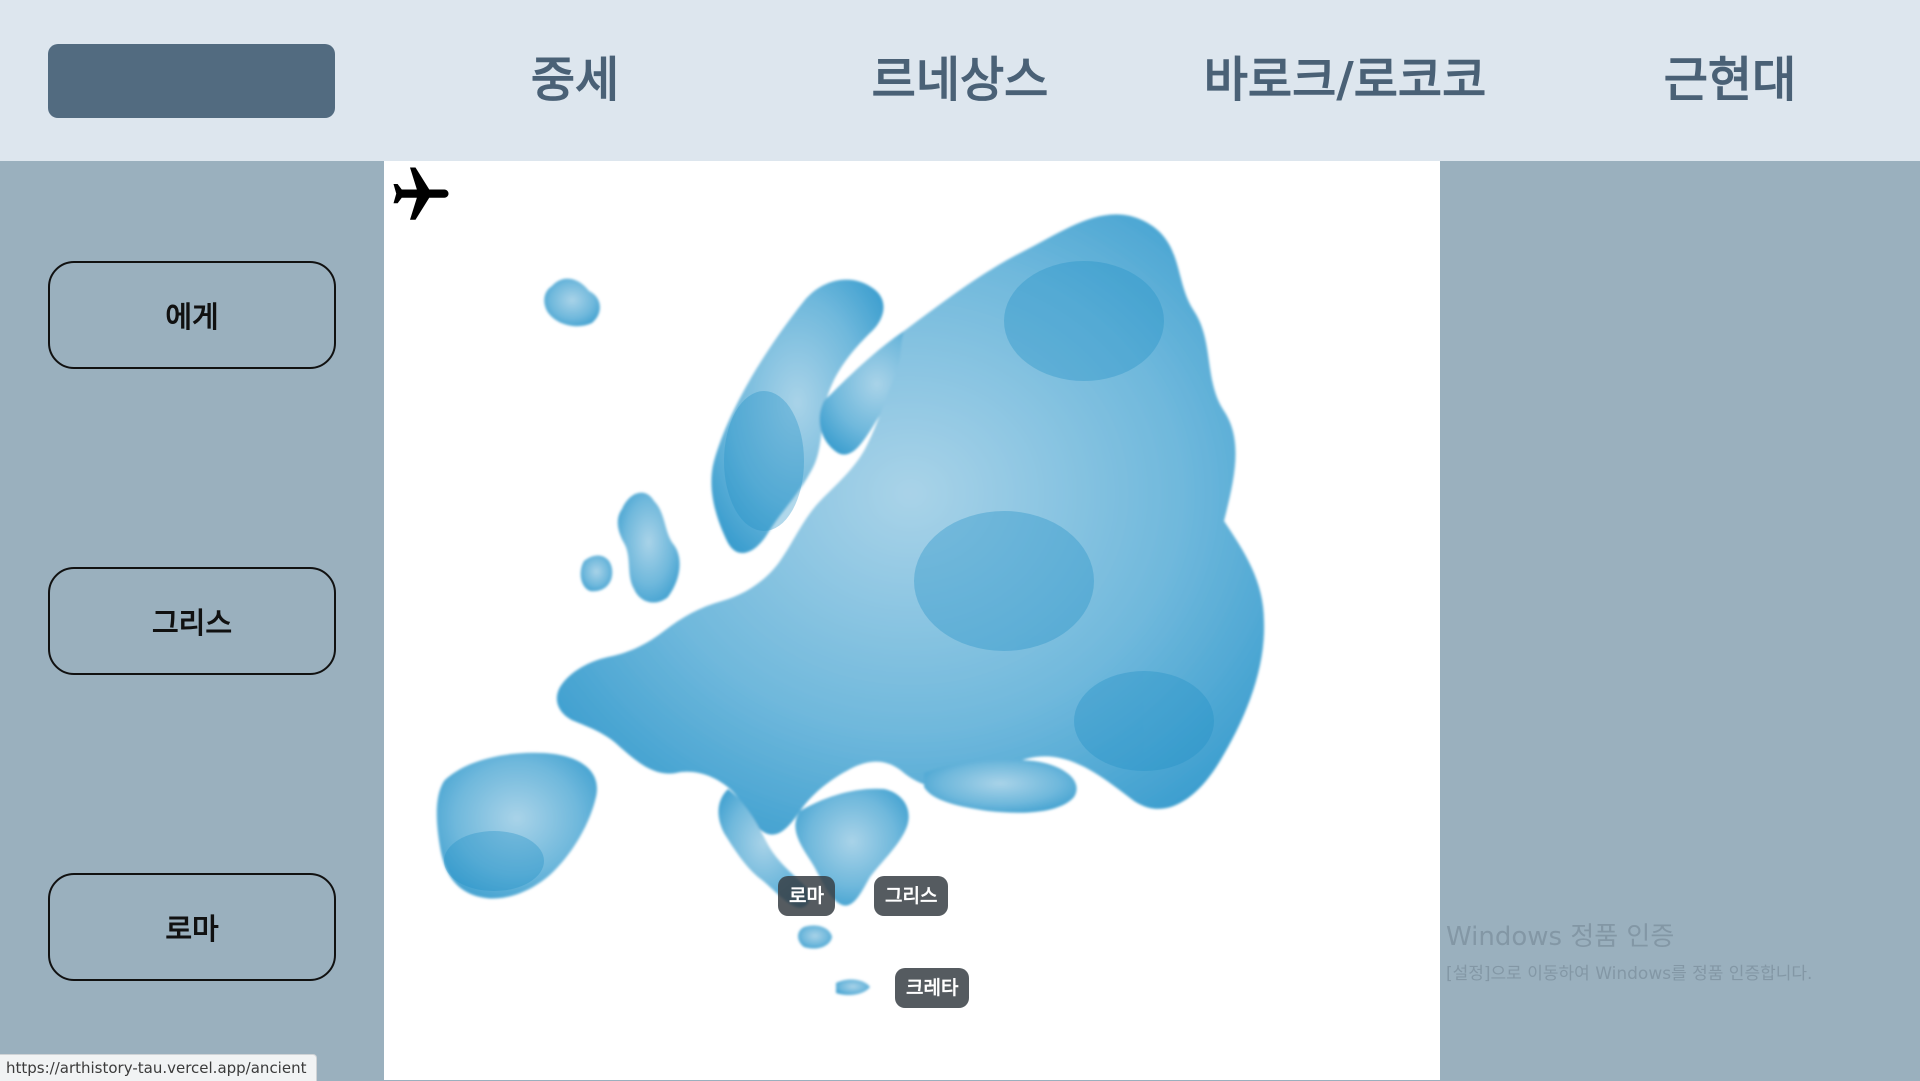 The height and width of the screenshot is (1081, 1920). Describe the element at coordinates (1345, 80) in the screenshot. I see `nav-tab-baroque-rococo: 바로크/로코코` at that location.